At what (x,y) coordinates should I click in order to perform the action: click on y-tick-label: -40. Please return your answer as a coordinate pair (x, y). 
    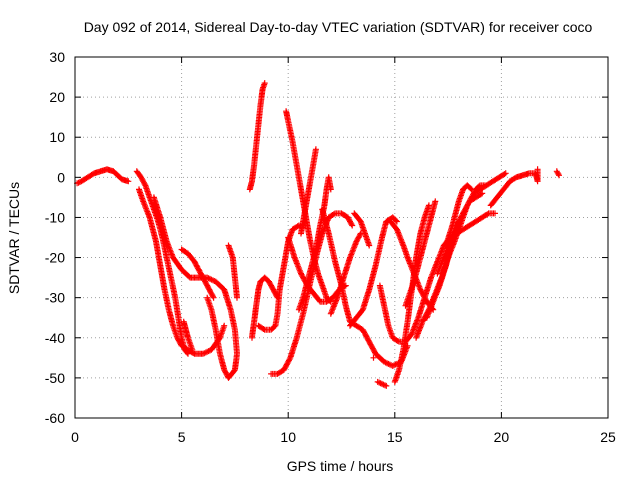
    Looking at the image, I should click on (55, 338).